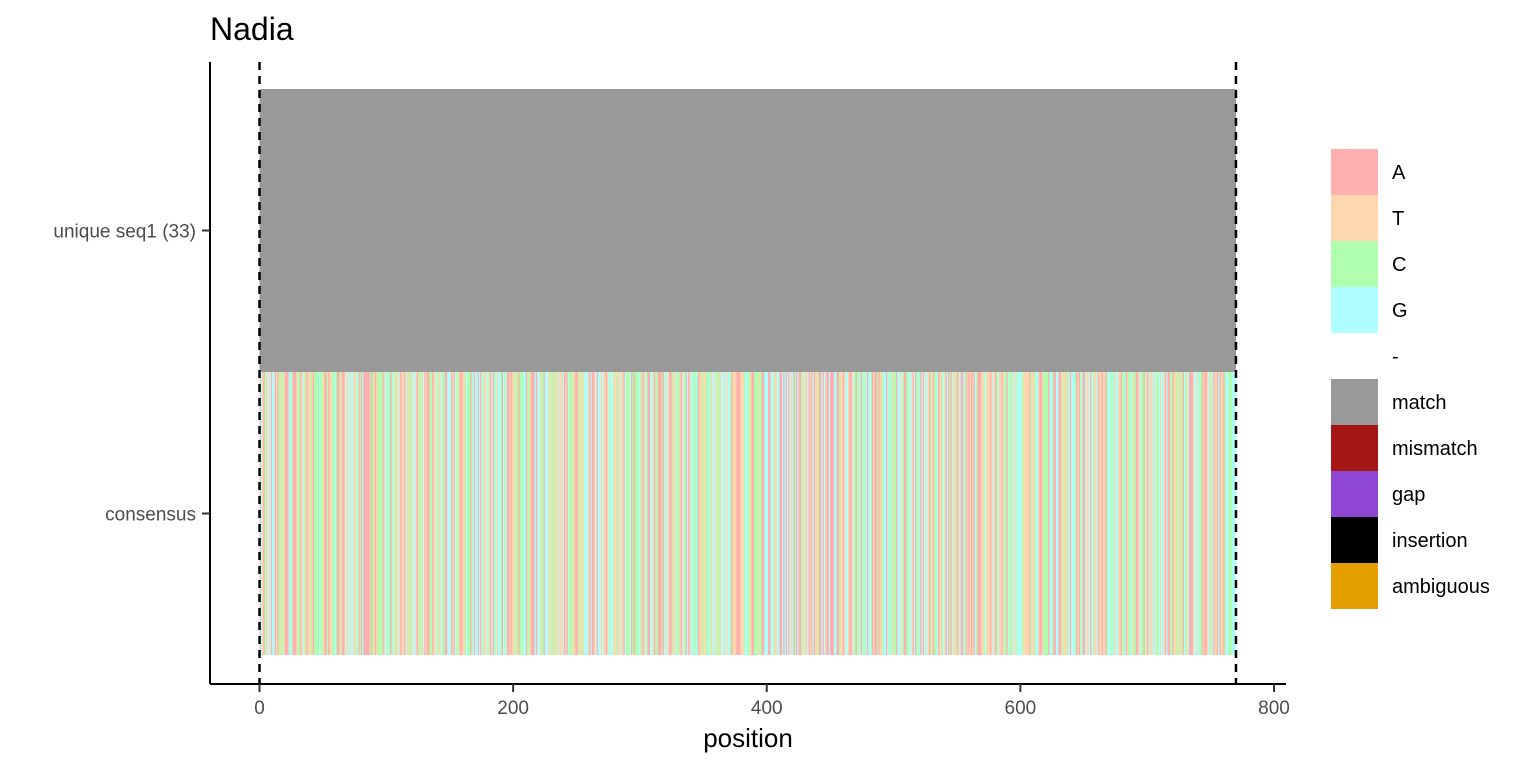 Image resolution: width=1536 pixels, height=768 pixels. What do you see at coordinates (1354, 218) in the screenshot?
I see `legend-swatch` at bounding box center [1354, 218].